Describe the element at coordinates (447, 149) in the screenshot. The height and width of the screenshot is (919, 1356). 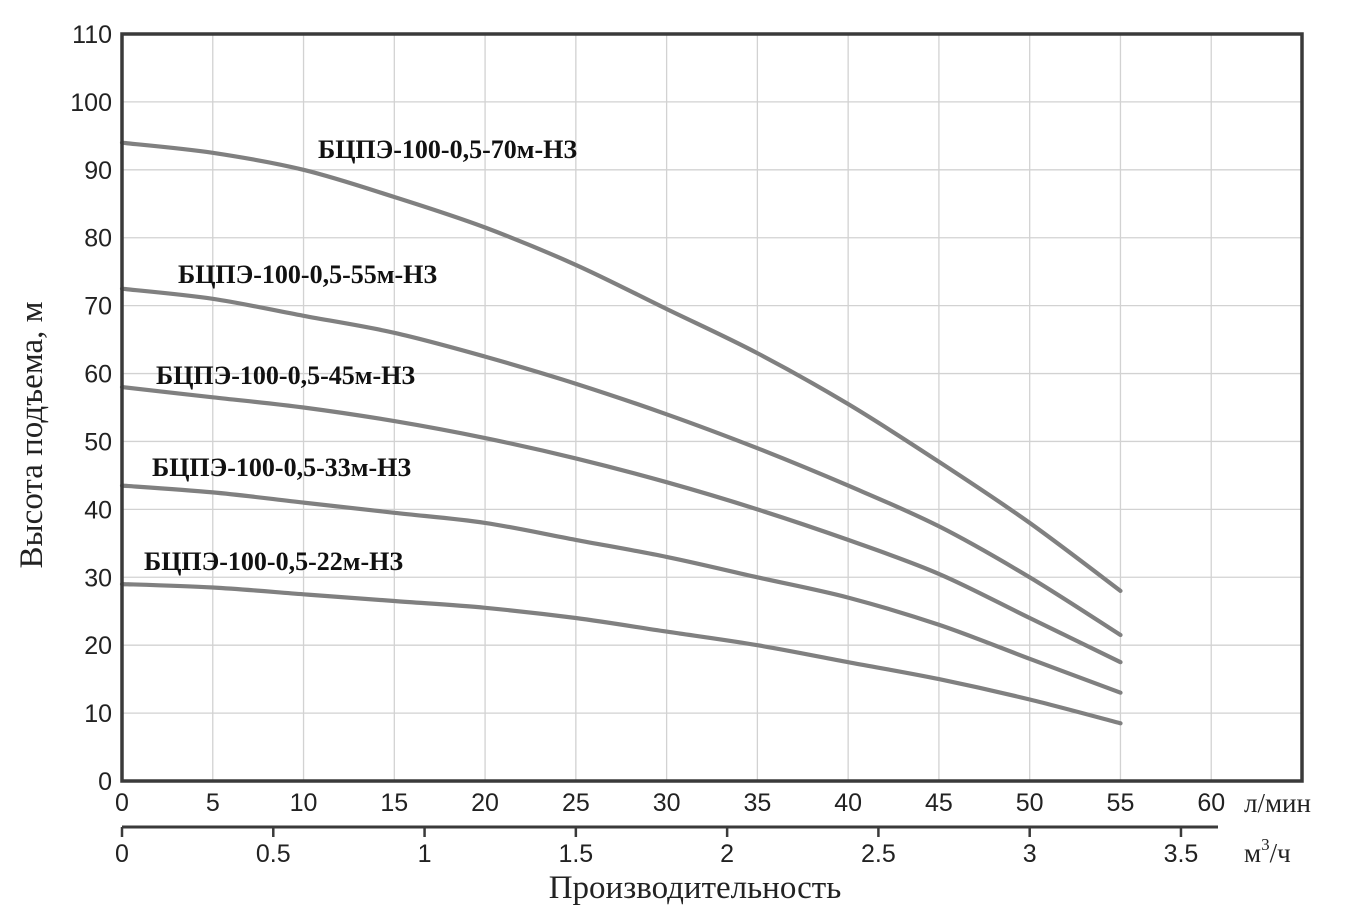
I see `series-label: БЦПЭ-100-0,5-70м-НЗ` at that location.